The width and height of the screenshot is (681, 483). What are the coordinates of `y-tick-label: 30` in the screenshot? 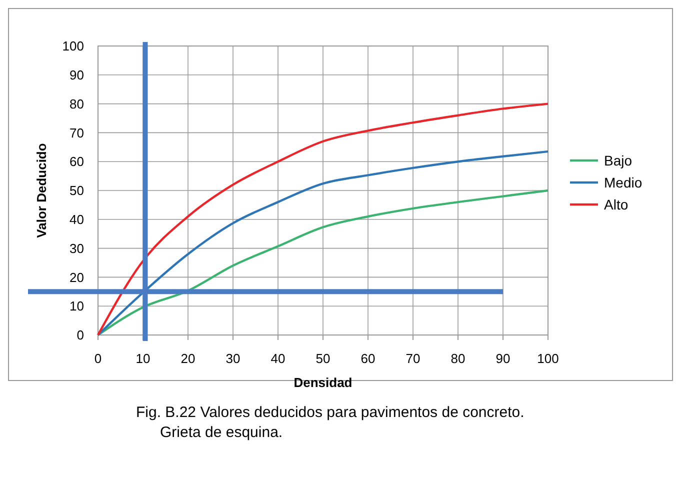 It's located at (77, 248).